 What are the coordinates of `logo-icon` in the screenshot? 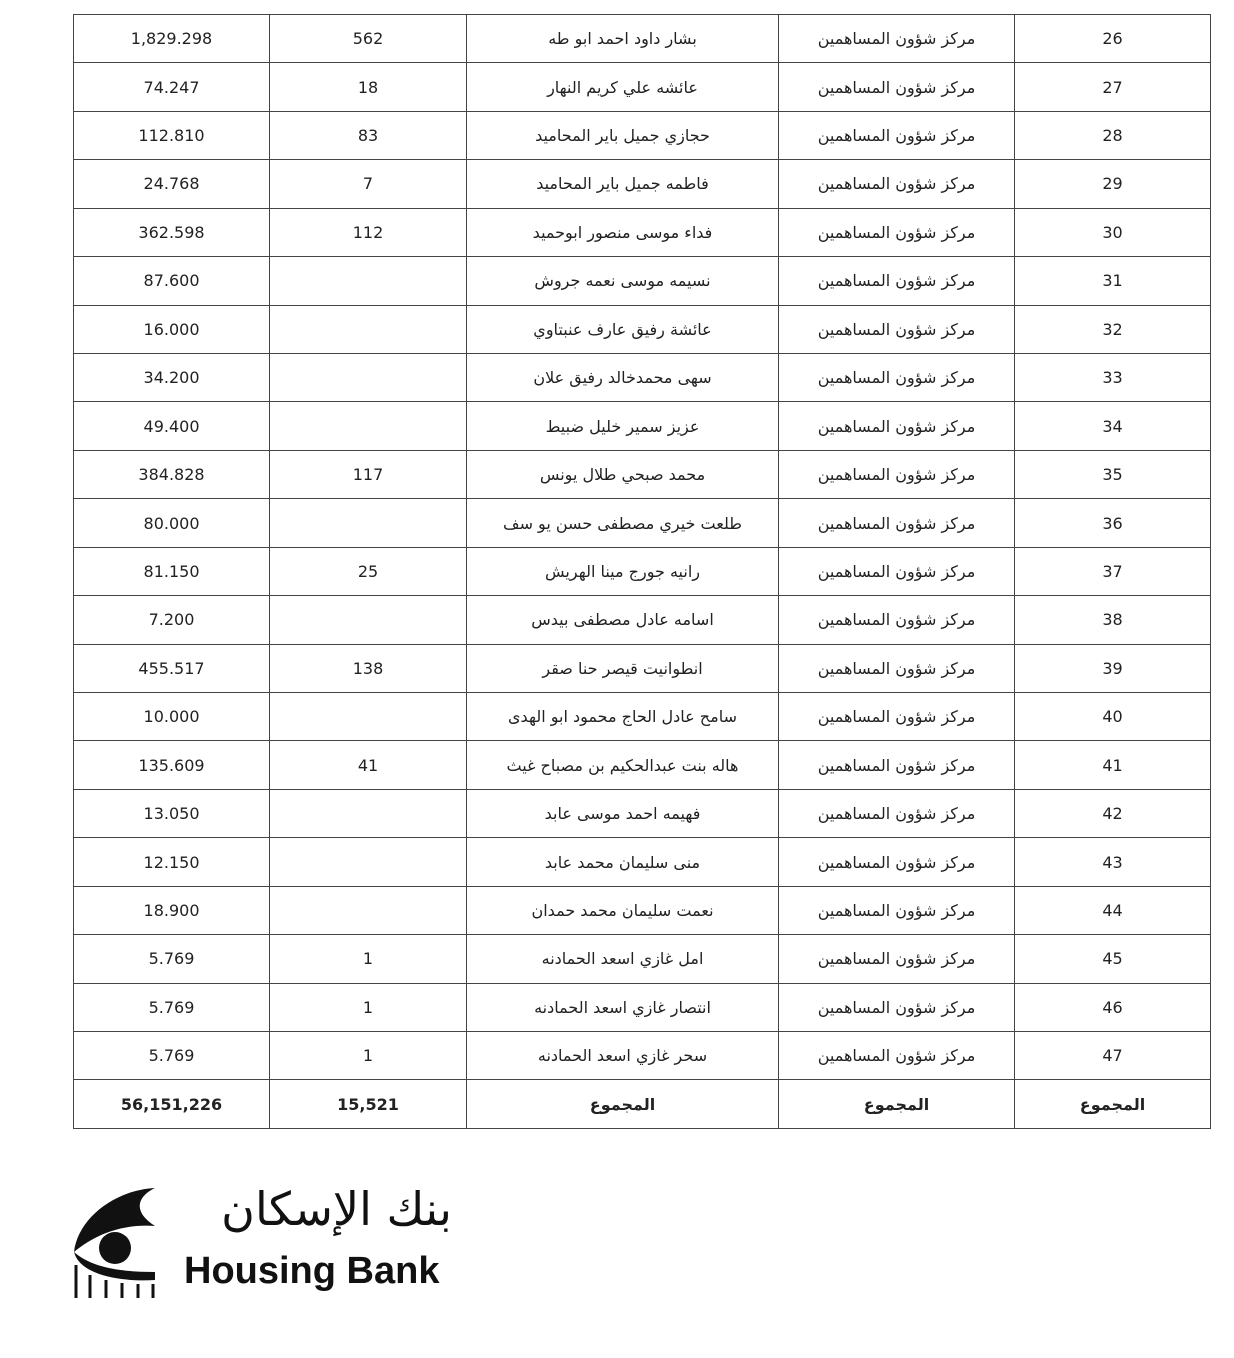 It's located at (114, 1243).